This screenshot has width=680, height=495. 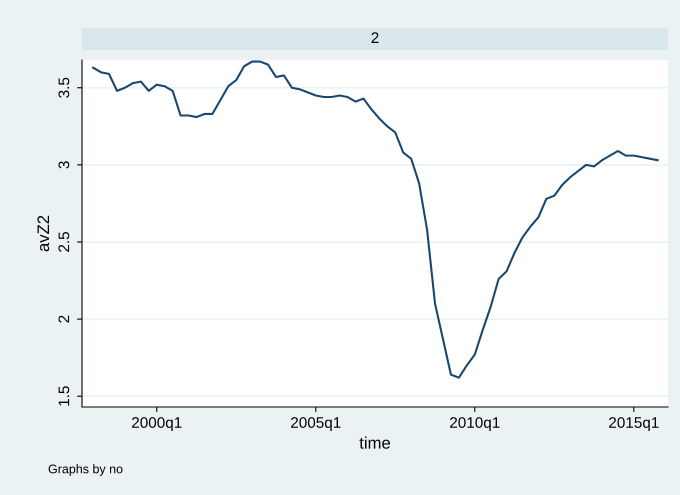 I want to click on text: Graphs by no, so click(x=85, y=470).